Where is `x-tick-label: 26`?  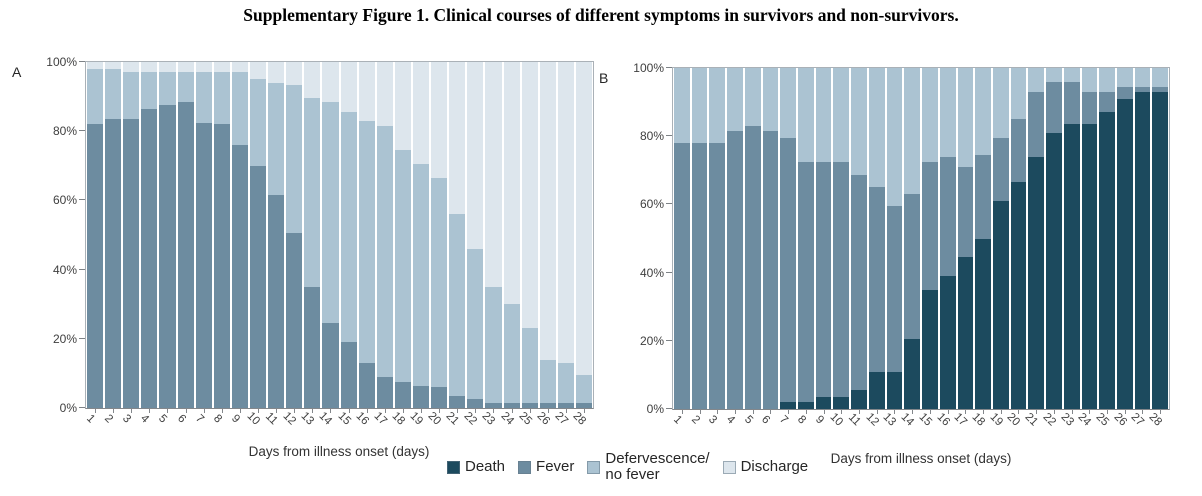
x-tick-label: 26 is located at coordinates (1120, 420).